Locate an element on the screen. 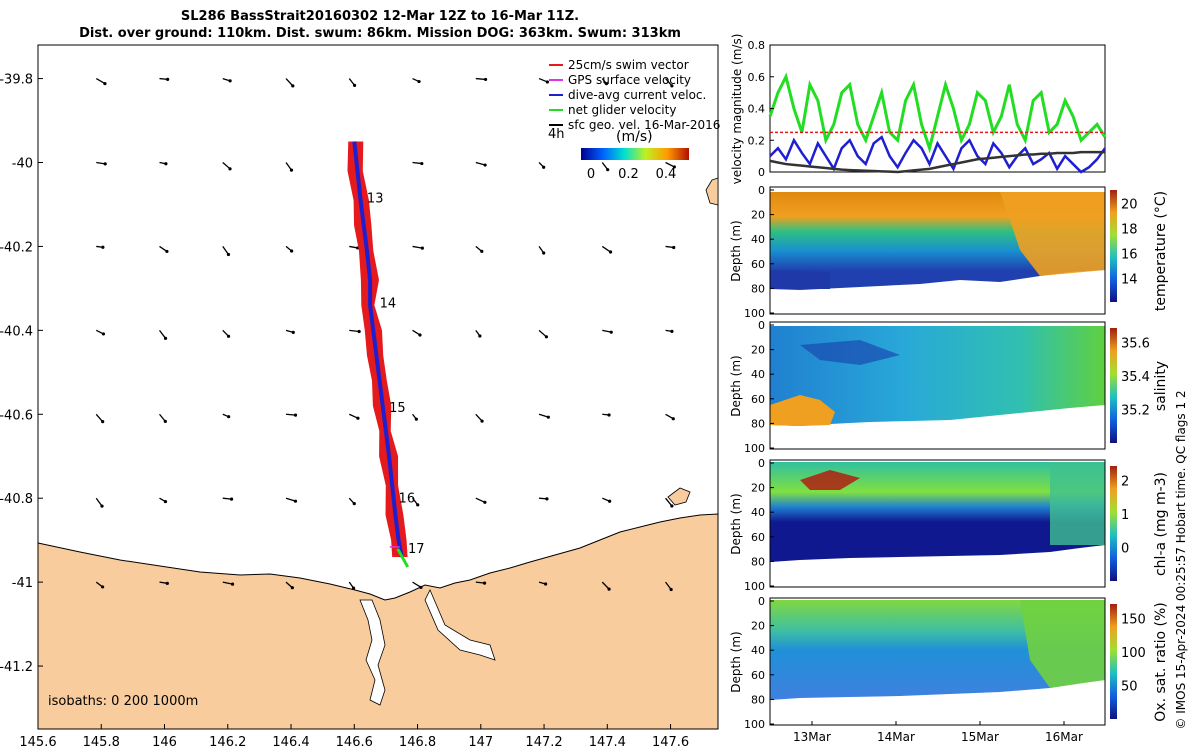  velocity-ytick-label: 0.2 is located at coordinates (757, 140).